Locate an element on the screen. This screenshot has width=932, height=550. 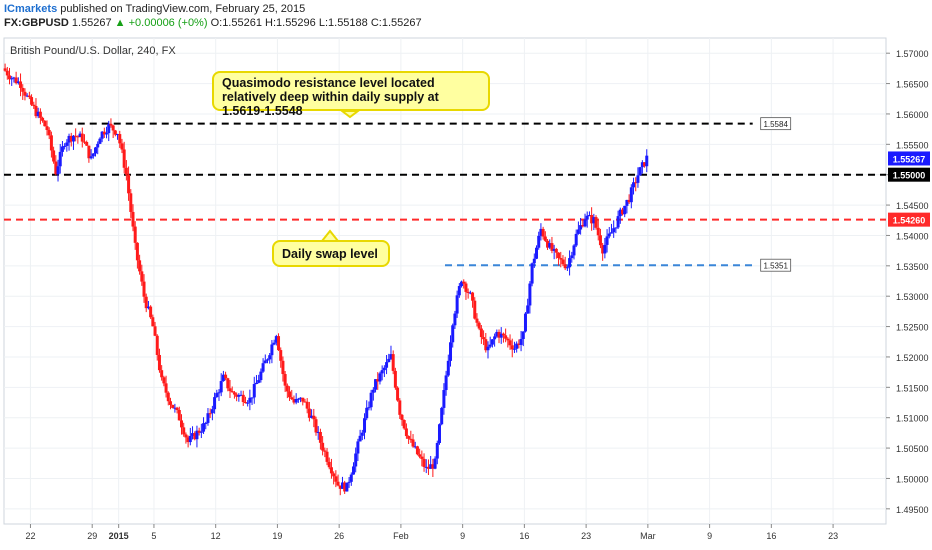
x-tick-label: 5 is located at coordinates (153, 536).